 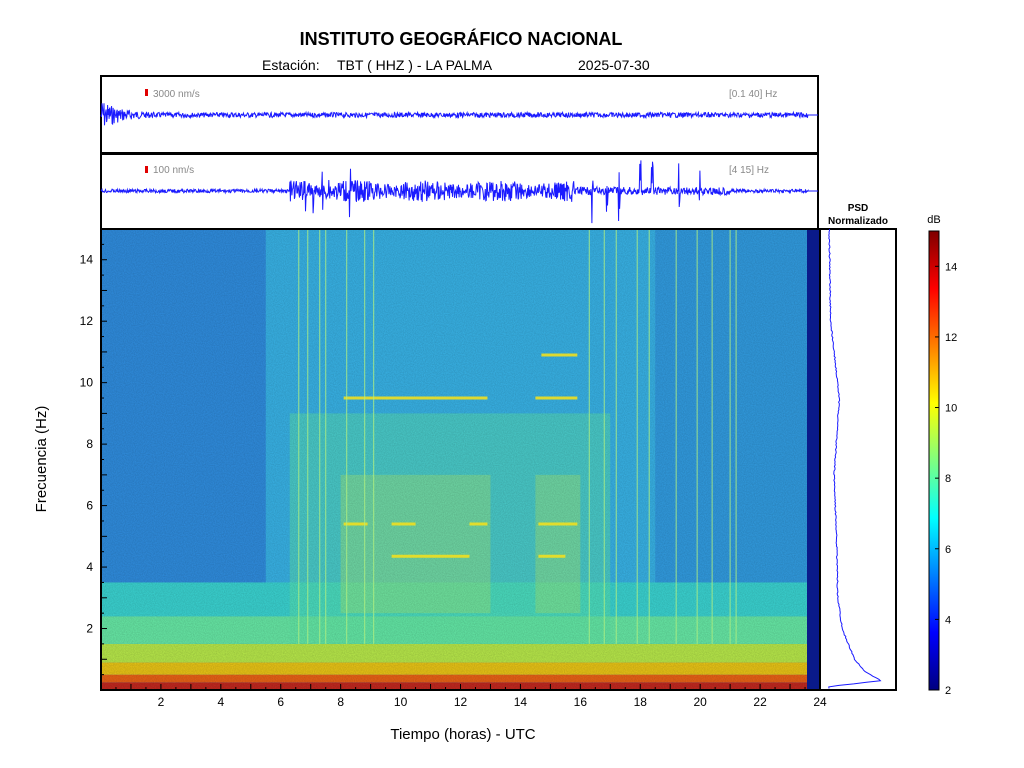 I want to click on seismogram-trace-filtered, so click(x=459, y=192).